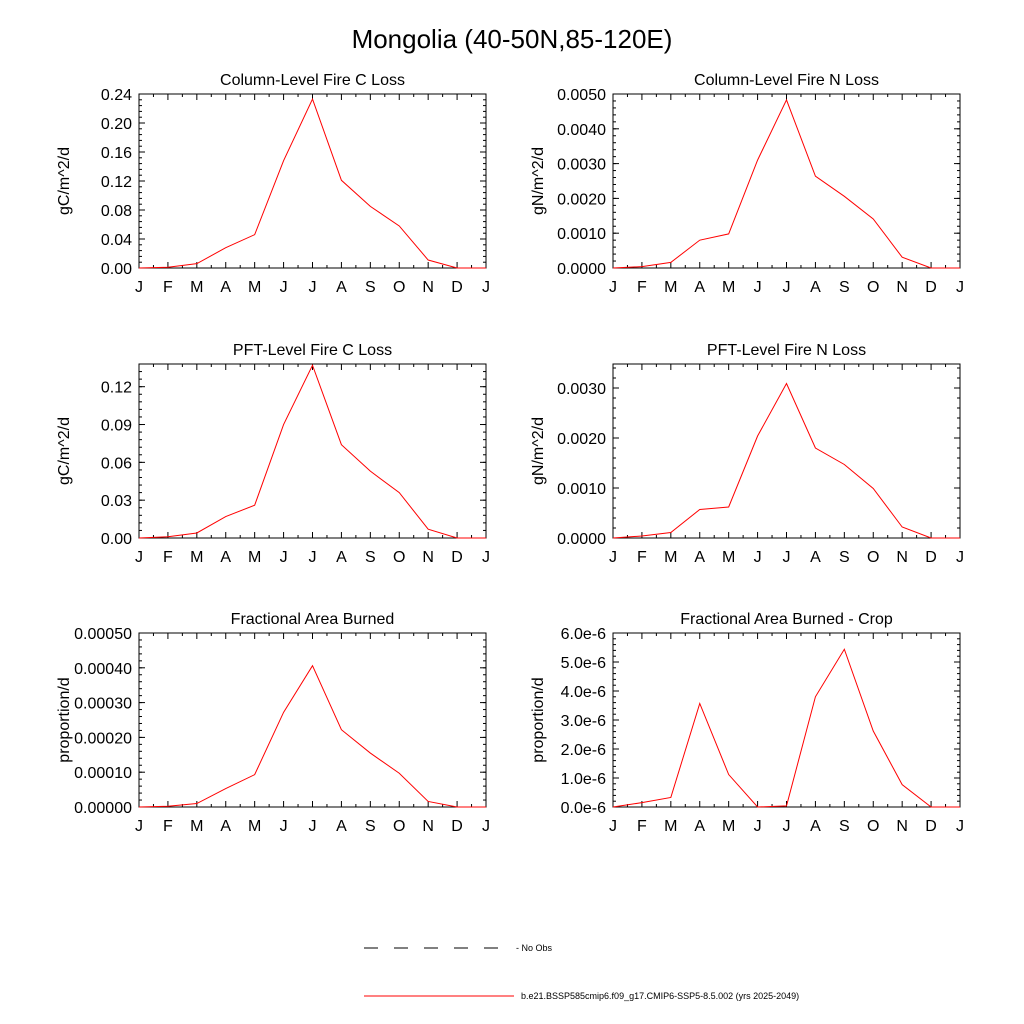 Image resolution: width=1024 pixels, height=1024 pixels. I want to click on chart-1-y-axis-label: gC/m^2/d, so click(64, 181).